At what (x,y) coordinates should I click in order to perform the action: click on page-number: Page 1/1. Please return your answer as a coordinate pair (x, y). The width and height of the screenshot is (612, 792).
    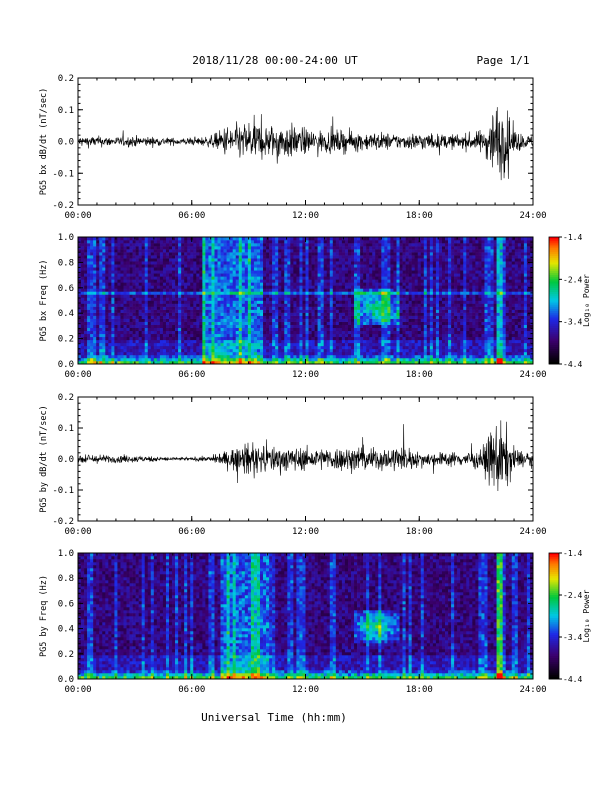
    Looking at the image, I should click on (503, 60).